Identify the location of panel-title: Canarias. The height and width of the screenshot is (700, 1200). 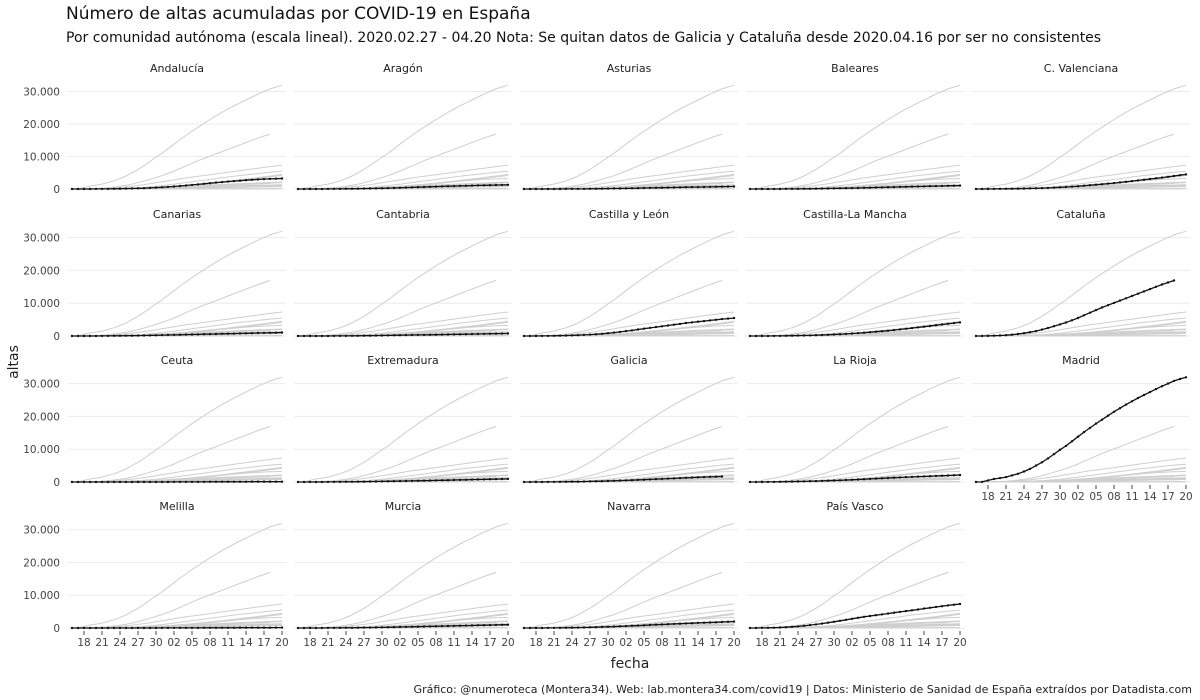
(177, 214).